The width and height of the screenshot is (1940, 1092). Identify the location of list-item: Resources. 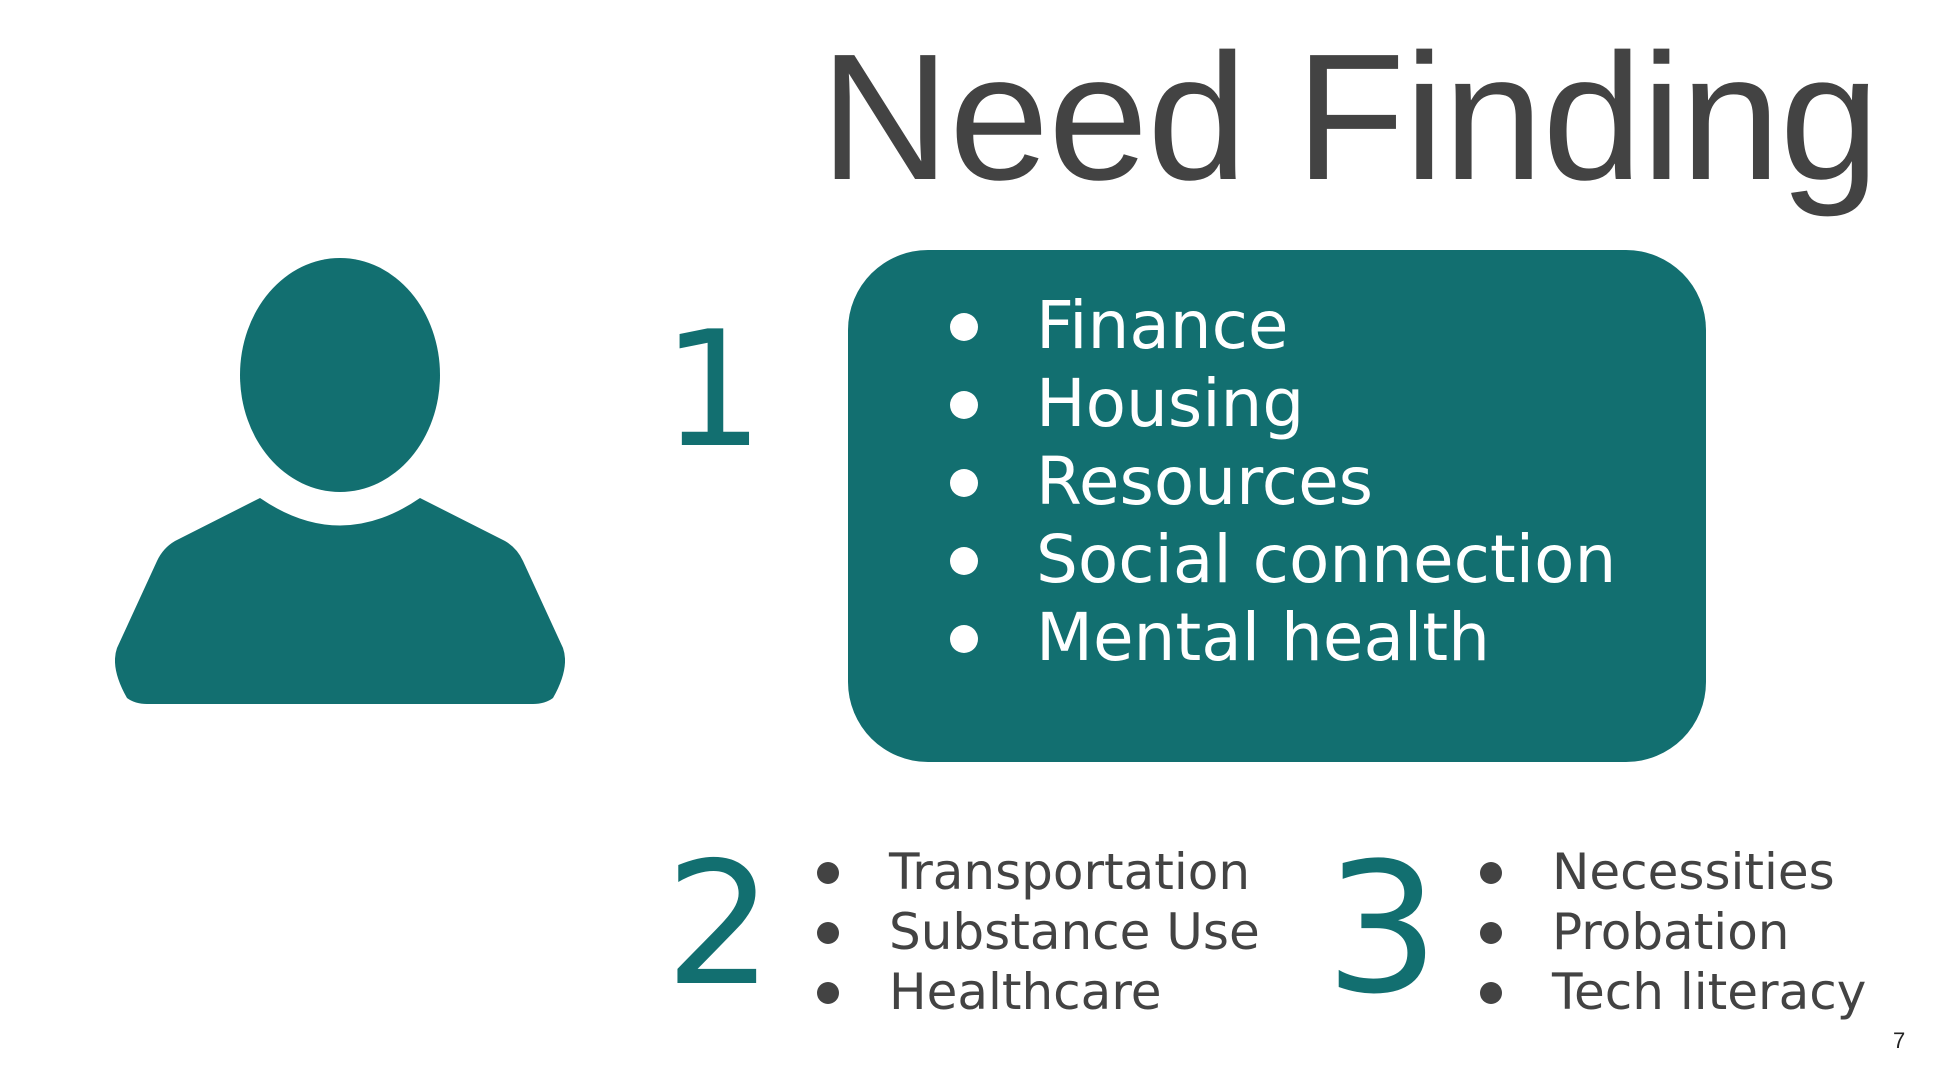
(1283, 482).